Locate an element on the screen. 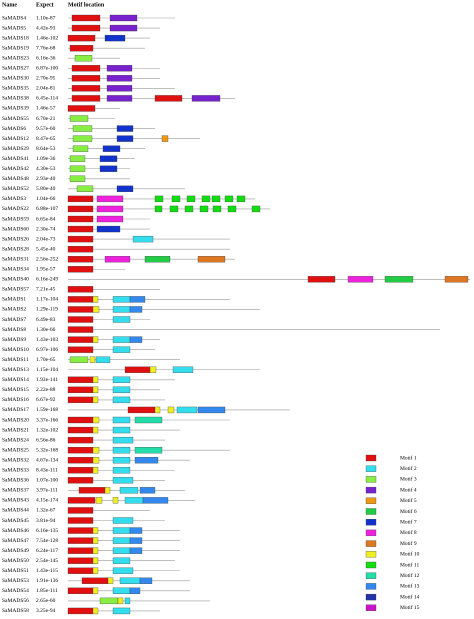 This screenshot has height=619, width=474. gene-name: SaMADS46 is located at coordinates (15, 531).